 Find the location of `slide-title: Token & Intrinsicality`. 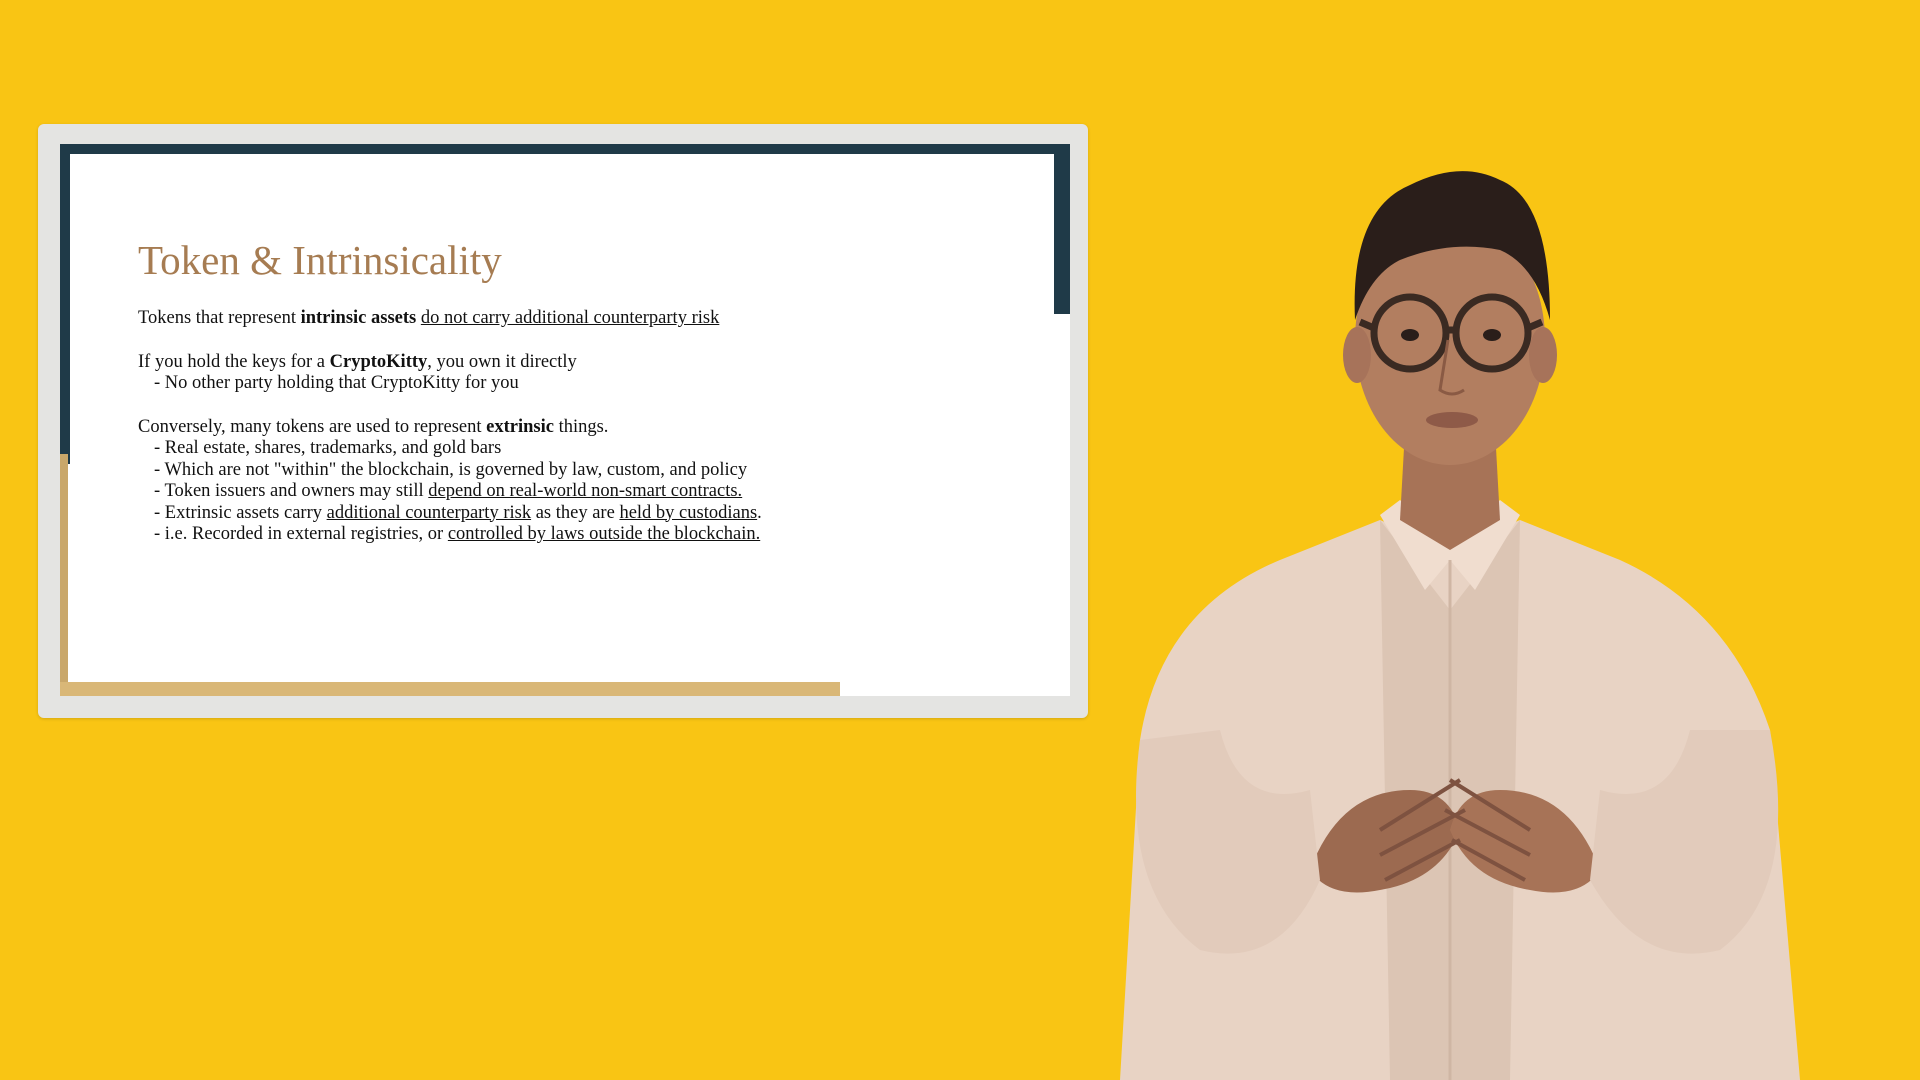

slide-title: Token & Intrinsicality is located at coordinates (320, 260).